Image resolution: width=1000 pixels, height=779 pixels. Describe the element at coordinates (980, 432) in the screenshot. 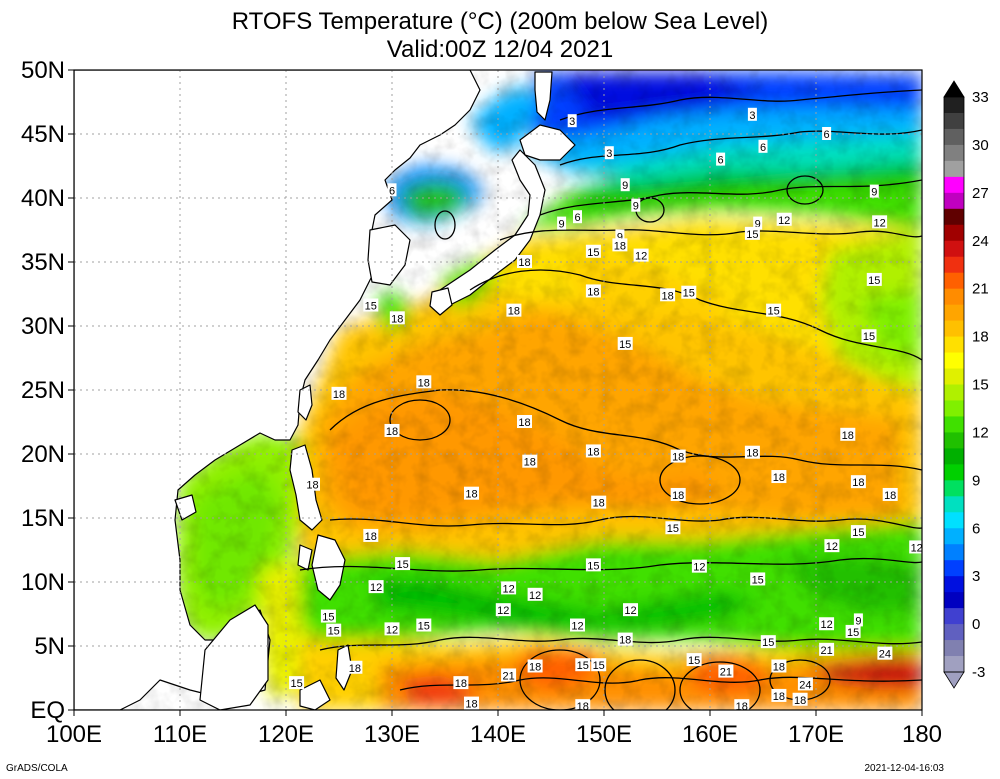

I see `colorbar-label: 12` at that location.